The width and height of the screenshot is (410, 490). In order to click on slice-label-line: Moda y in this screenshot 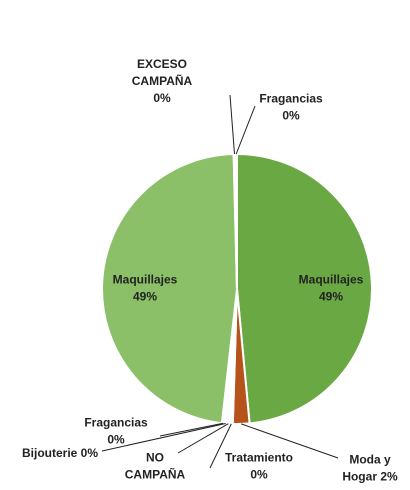, I will do `click(370, 460)`.